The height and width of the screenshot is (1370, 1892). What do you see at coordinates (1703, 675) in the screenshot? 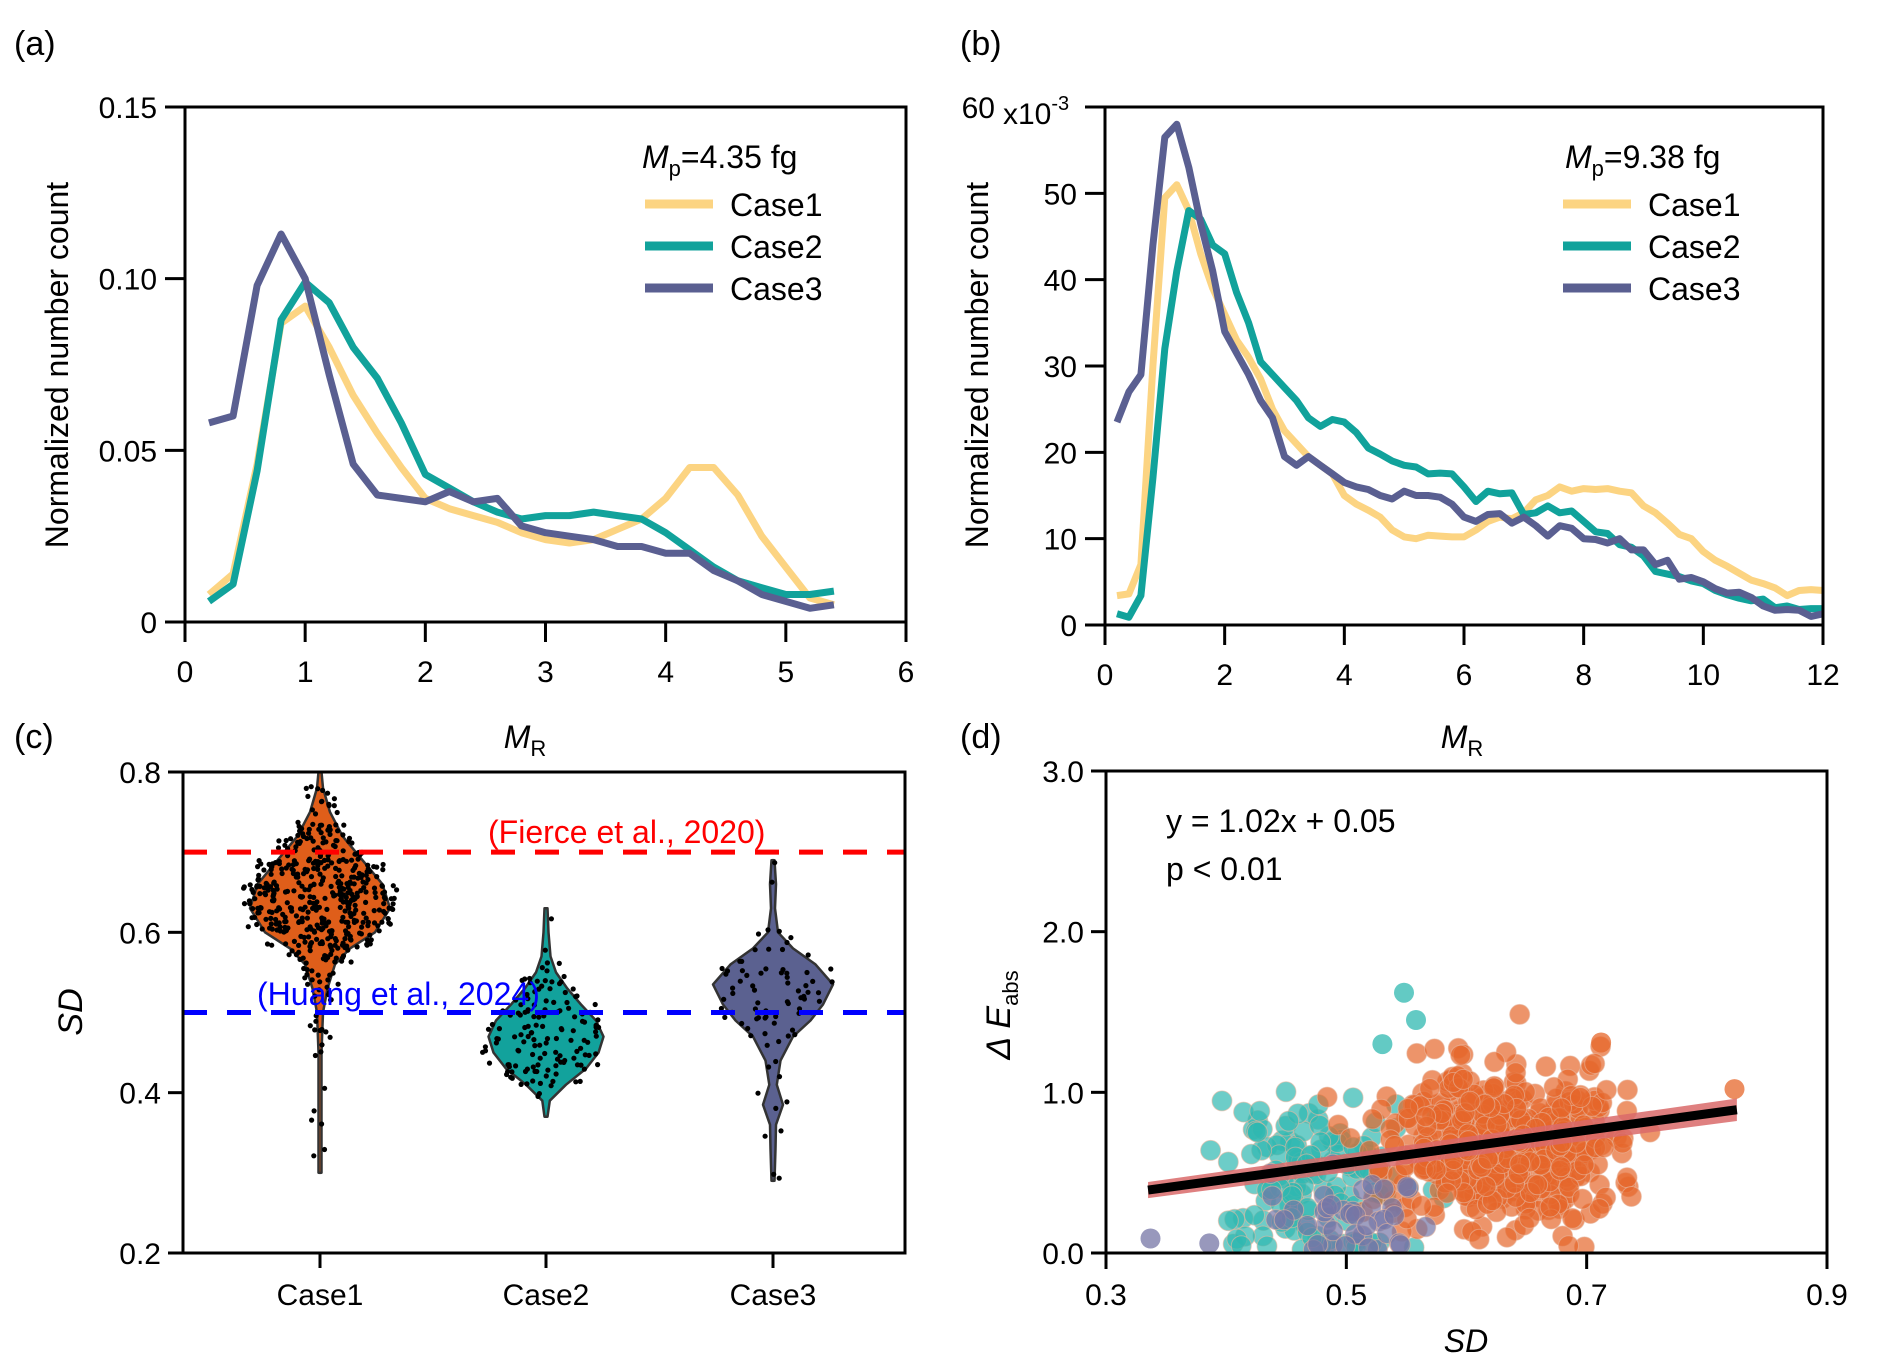
I see `x-tick-label-b: 10` at bounding box center [1703, 675].